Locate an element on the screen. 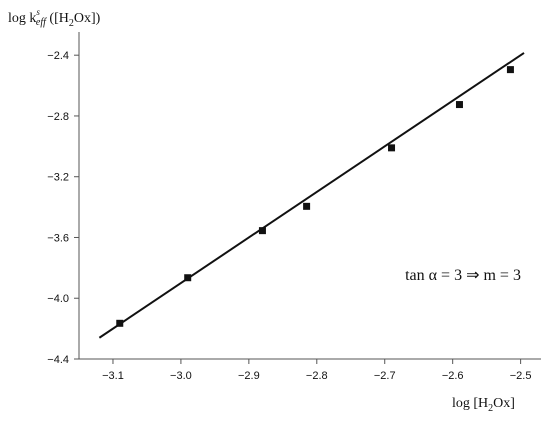 The height and width of the screenshot is (421, 550). x-tick-label: −2.5 is located at coordinates (521, 376).